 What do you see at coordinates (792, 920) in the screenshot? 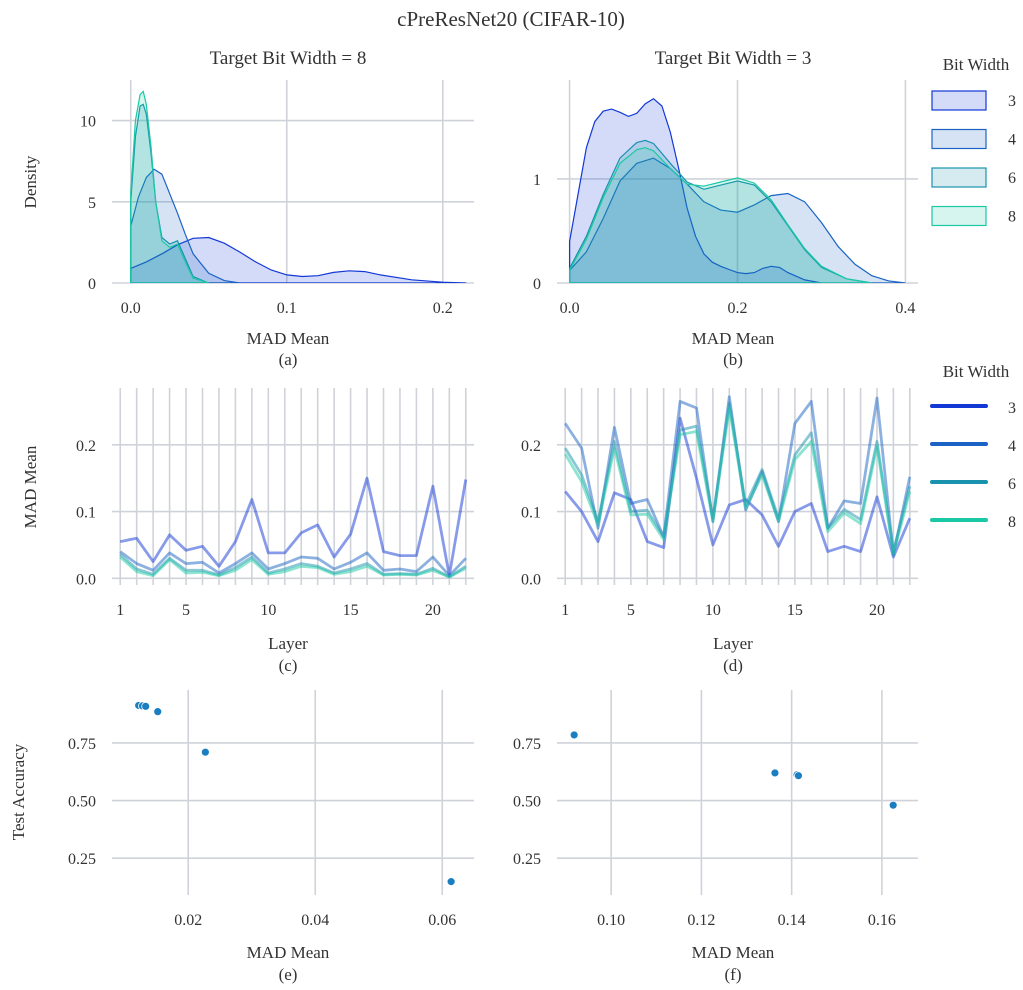
I see `x-tick-label: 0.14` at bounding box center [792, 920].